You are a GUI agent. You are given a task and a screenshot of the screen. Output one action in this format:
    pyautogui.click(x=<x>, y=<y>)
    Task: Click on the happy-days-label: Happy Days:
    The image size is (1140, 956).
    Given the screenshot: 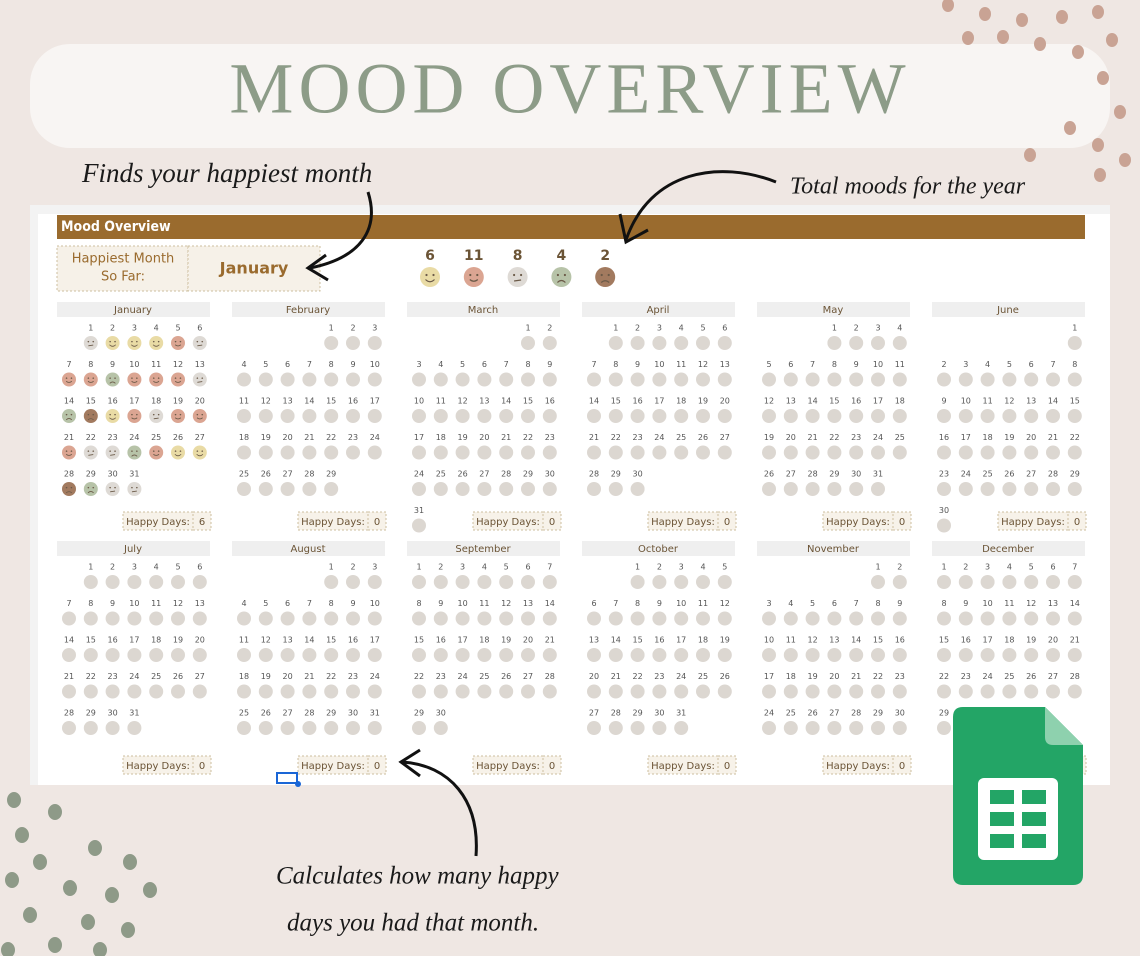 What is the action you would take?
    pyautogui.click(x=683, y=766)
    